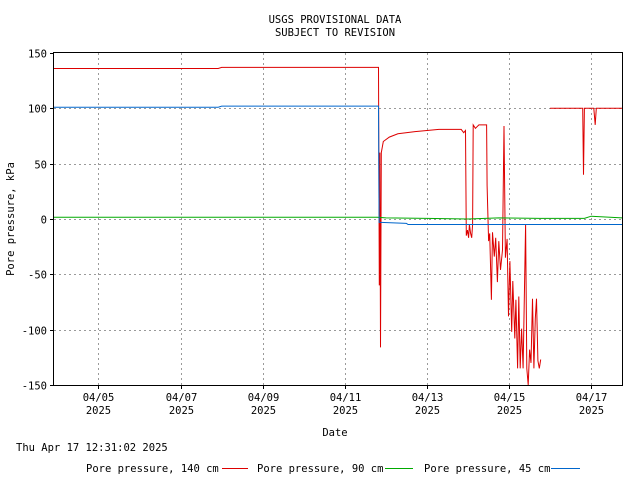  Describe the element at coordinates (99, 398) in the screenshot. I see `x-tick-label: 04/05` at that location.